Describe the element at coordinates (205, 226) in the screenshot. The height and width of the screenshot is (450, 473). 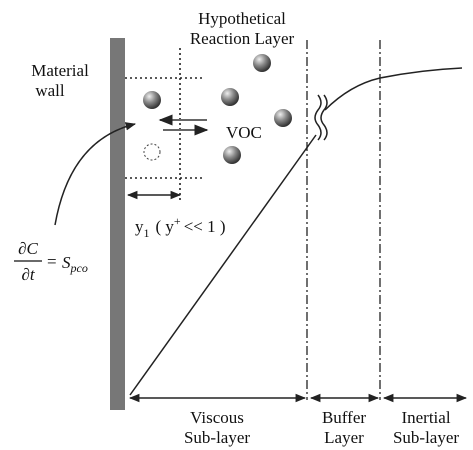
I see `text: << 1 )` at that location.